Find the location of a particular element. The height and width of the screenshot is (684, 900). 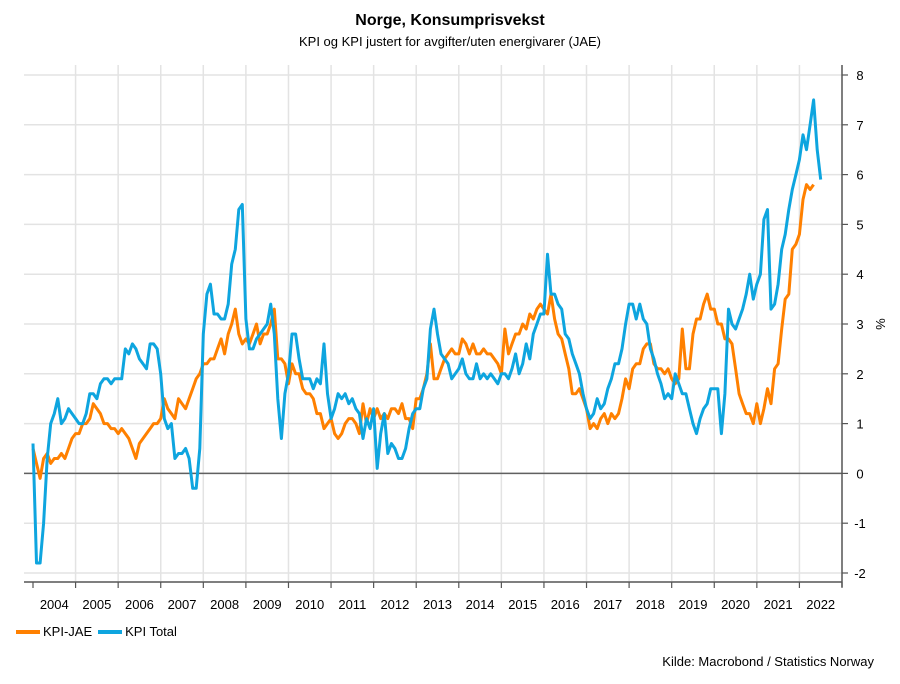

y-tick-label: 3 is located at coordinates (859, 324).